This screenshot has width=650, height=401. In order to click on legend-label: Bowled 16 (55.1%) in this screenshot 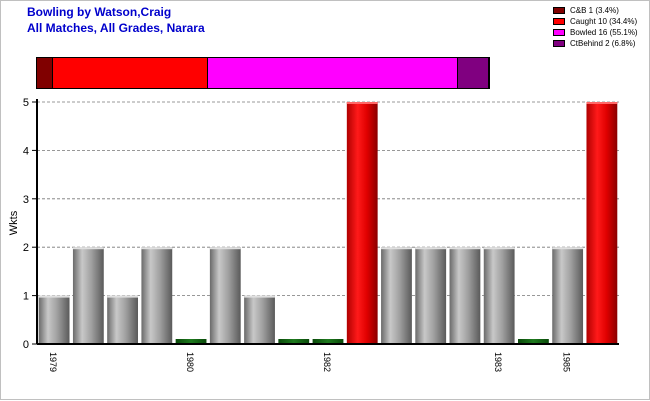, I will do `click(604, 32)`.